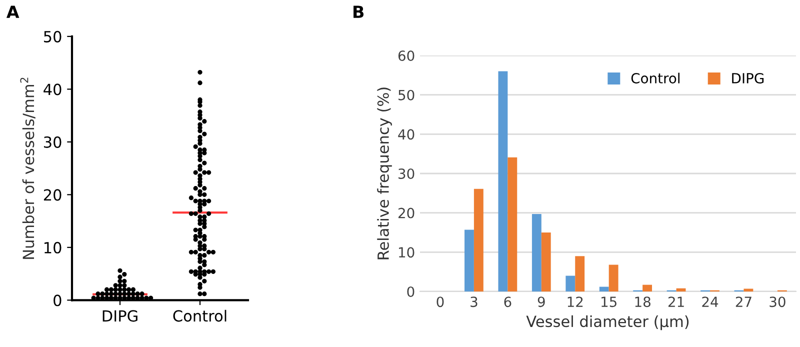 This screenshot has height=347, width=800. Describe the element at coordinates (607, 322) in the screenshot. I see `x-axis-title: Vessel diameter (µm)` at that location.